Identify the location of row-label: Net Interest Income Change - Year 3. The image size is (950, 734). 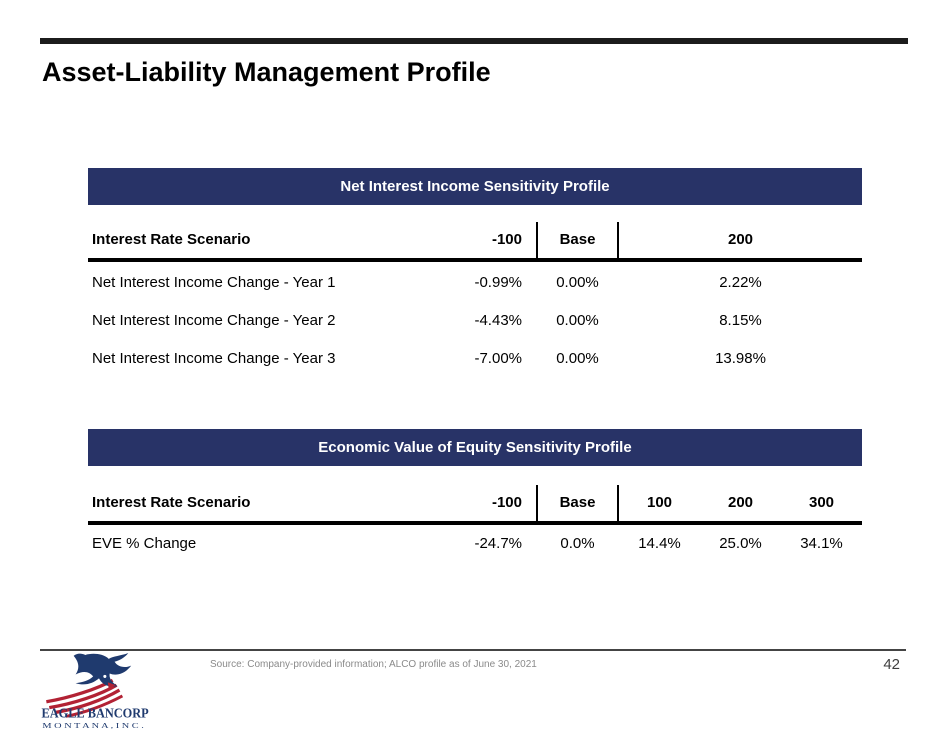
(214, 358).